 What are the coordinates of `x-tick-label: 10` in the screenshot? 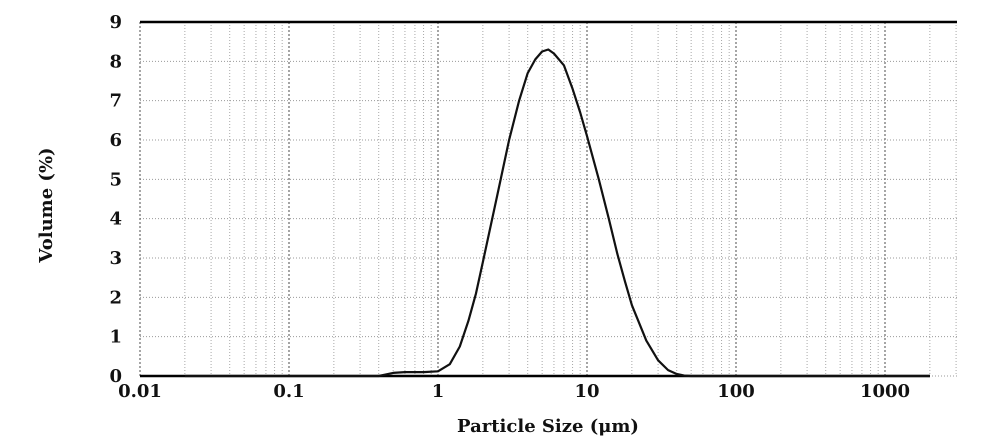 It's located at (586, 391).